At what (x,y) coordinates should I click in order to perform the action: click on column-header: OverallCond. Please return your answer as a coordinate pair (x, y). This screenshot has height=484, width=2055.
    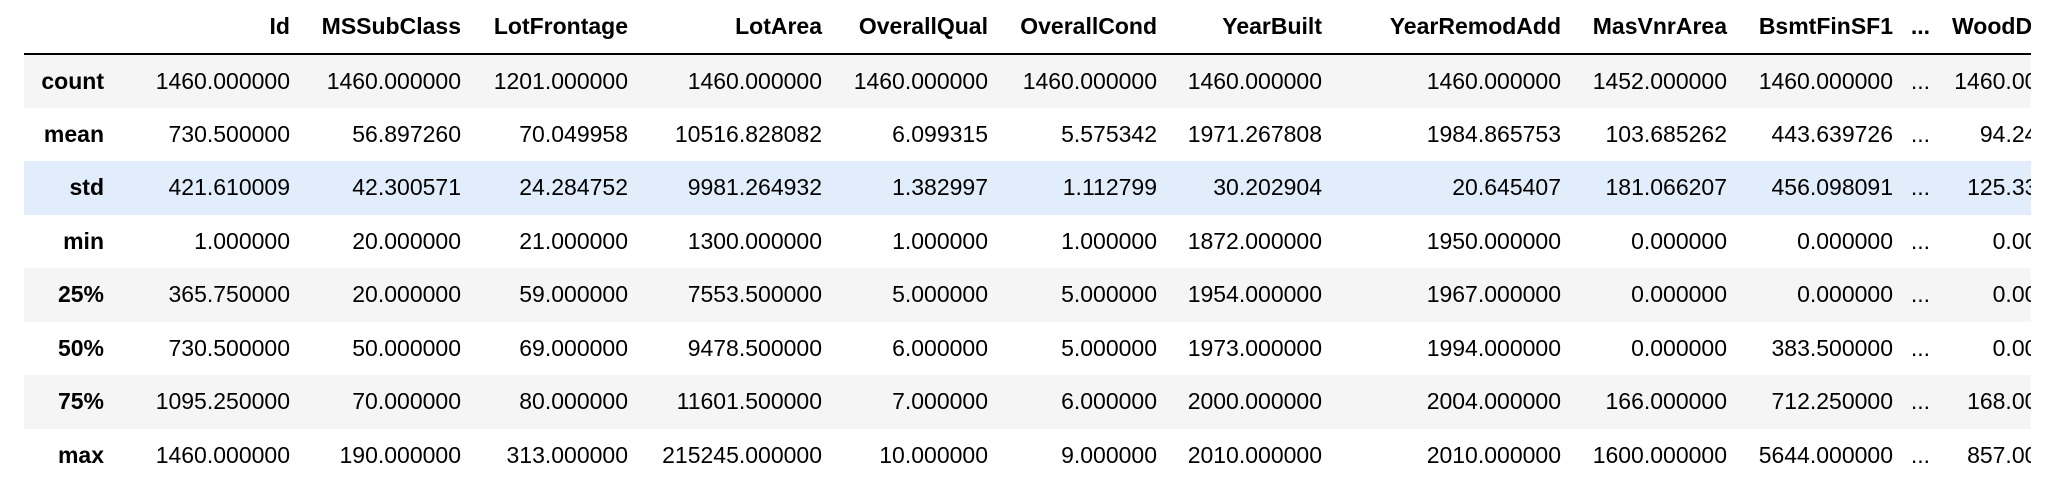
    Looking at the image, I should click on (1078, 27).